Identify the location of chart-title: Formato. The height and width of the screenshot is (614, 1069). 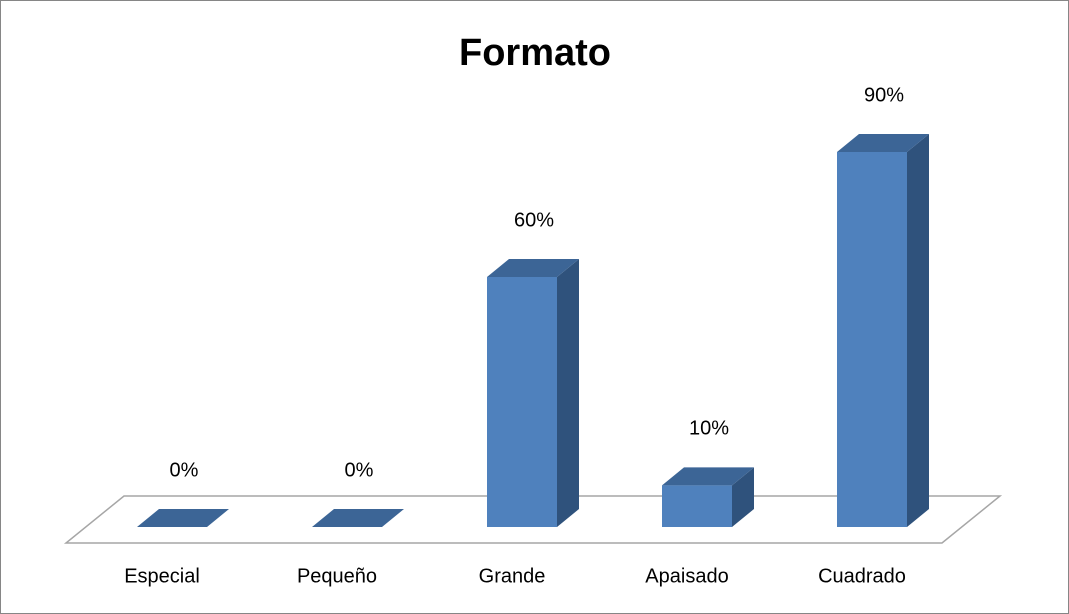
(535, 53).